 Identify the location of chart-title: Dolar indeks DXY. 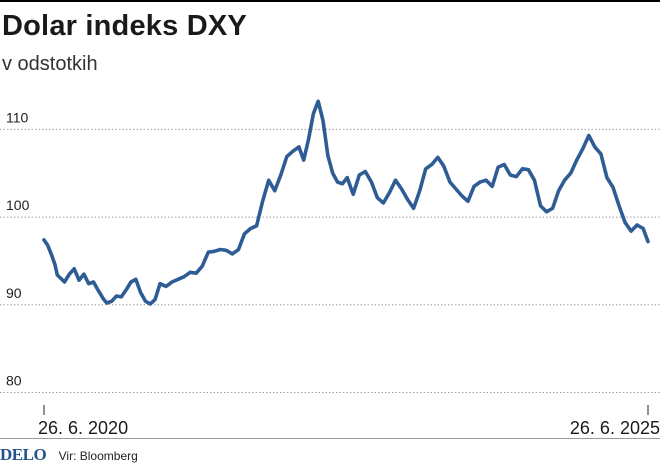
(124, 26).